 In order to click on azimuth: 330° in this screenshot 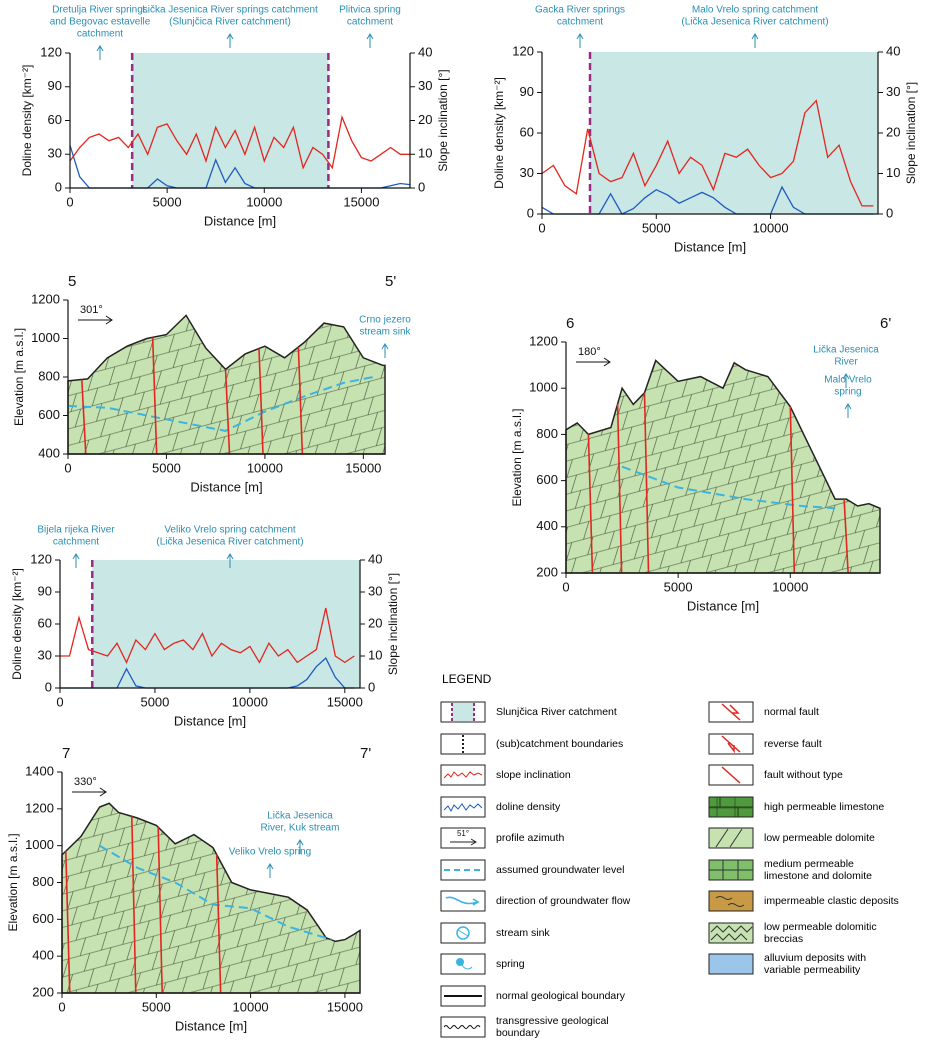, I will do `click(85, 782)`.